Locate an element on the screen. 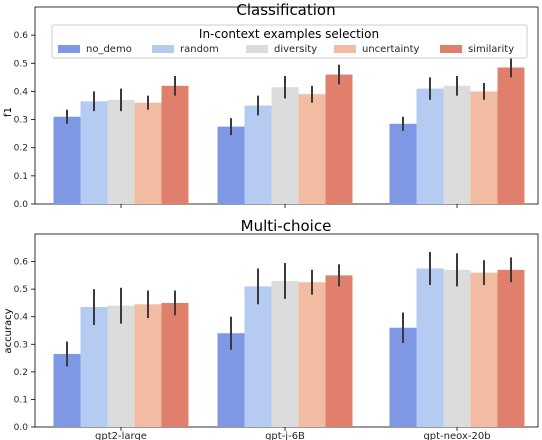 The width and height of the screenshot is (542, 440). legend-swatch-random is located at coordinates (163, 49).